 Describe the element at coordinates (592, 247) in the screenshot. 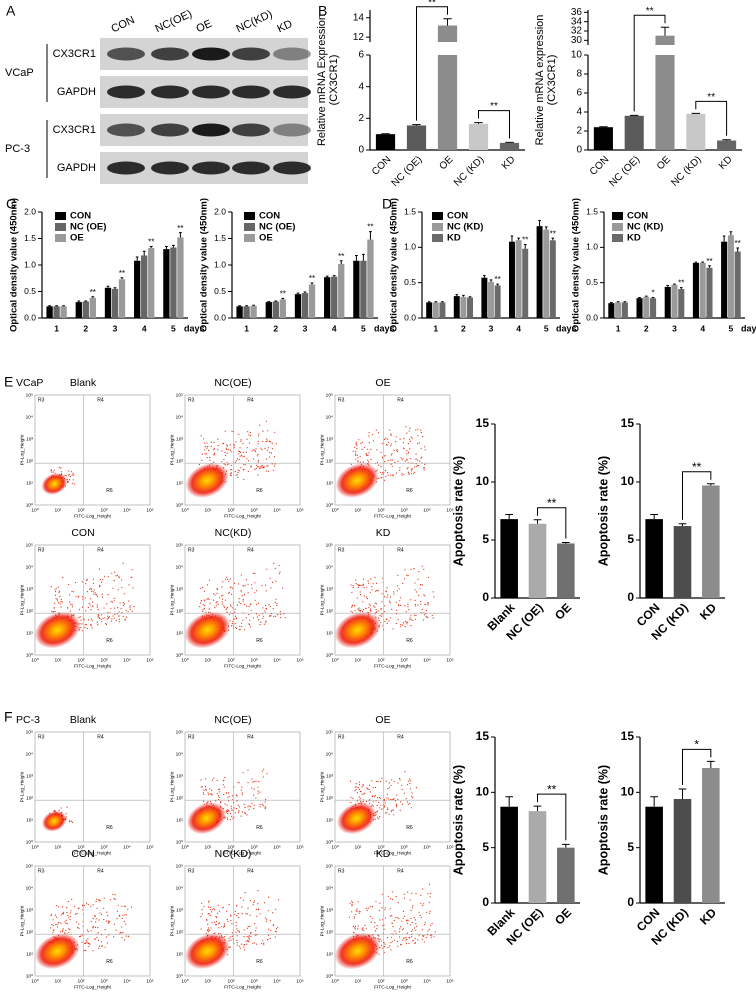

I see `y-tick-label: 1.0` at that location.